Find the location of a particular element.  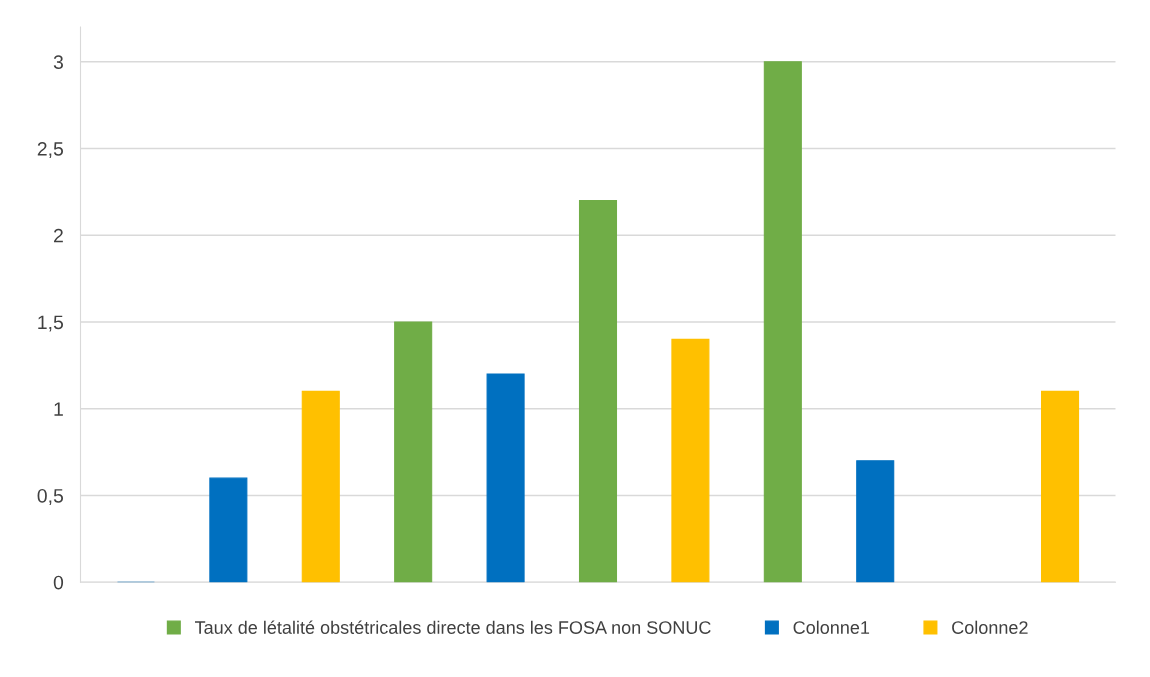

y-tick-label: 3 is located at coordinates (58, 62).